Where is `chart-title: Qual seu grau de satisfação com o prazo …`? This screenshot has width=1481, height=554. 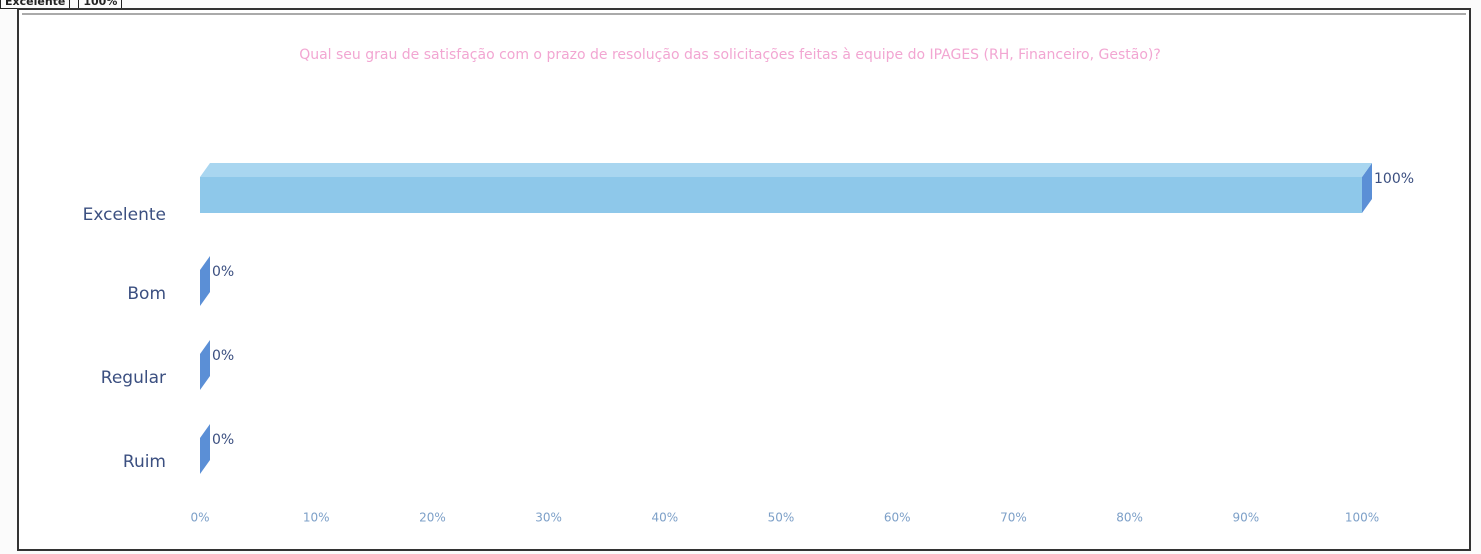
chart-title: Qual seu grau de satisfação com o prazo … is located at coordinates (730, 55).